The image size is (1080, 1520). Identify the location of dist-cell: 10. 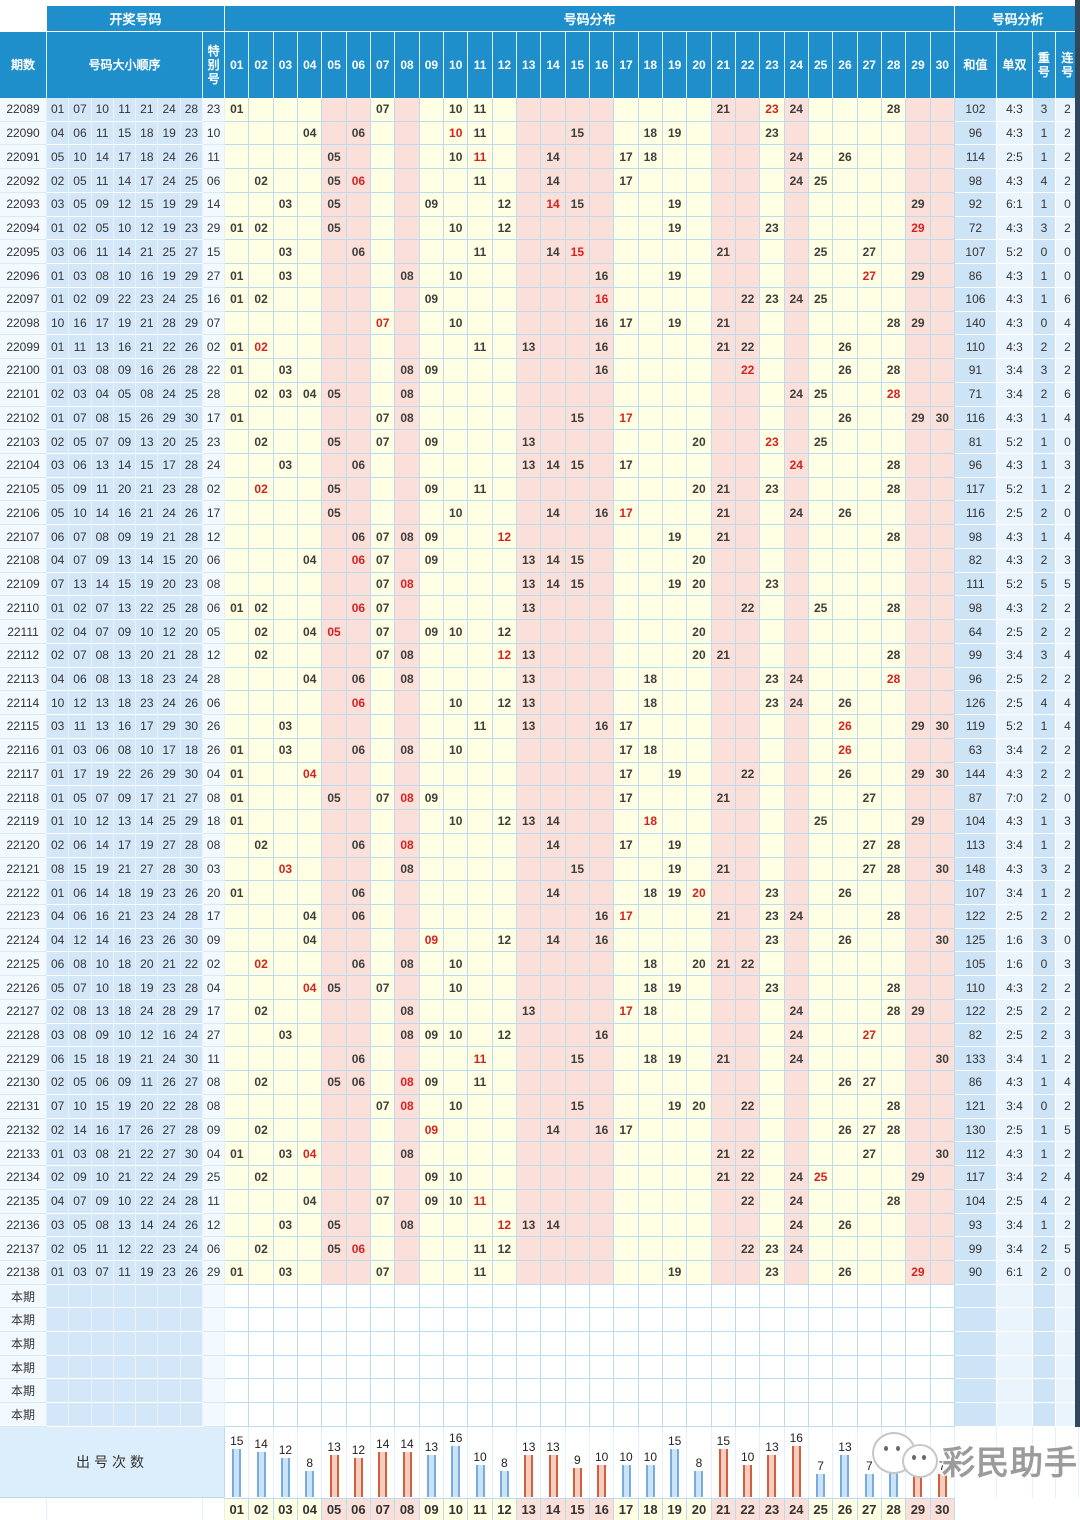
(456, 228).